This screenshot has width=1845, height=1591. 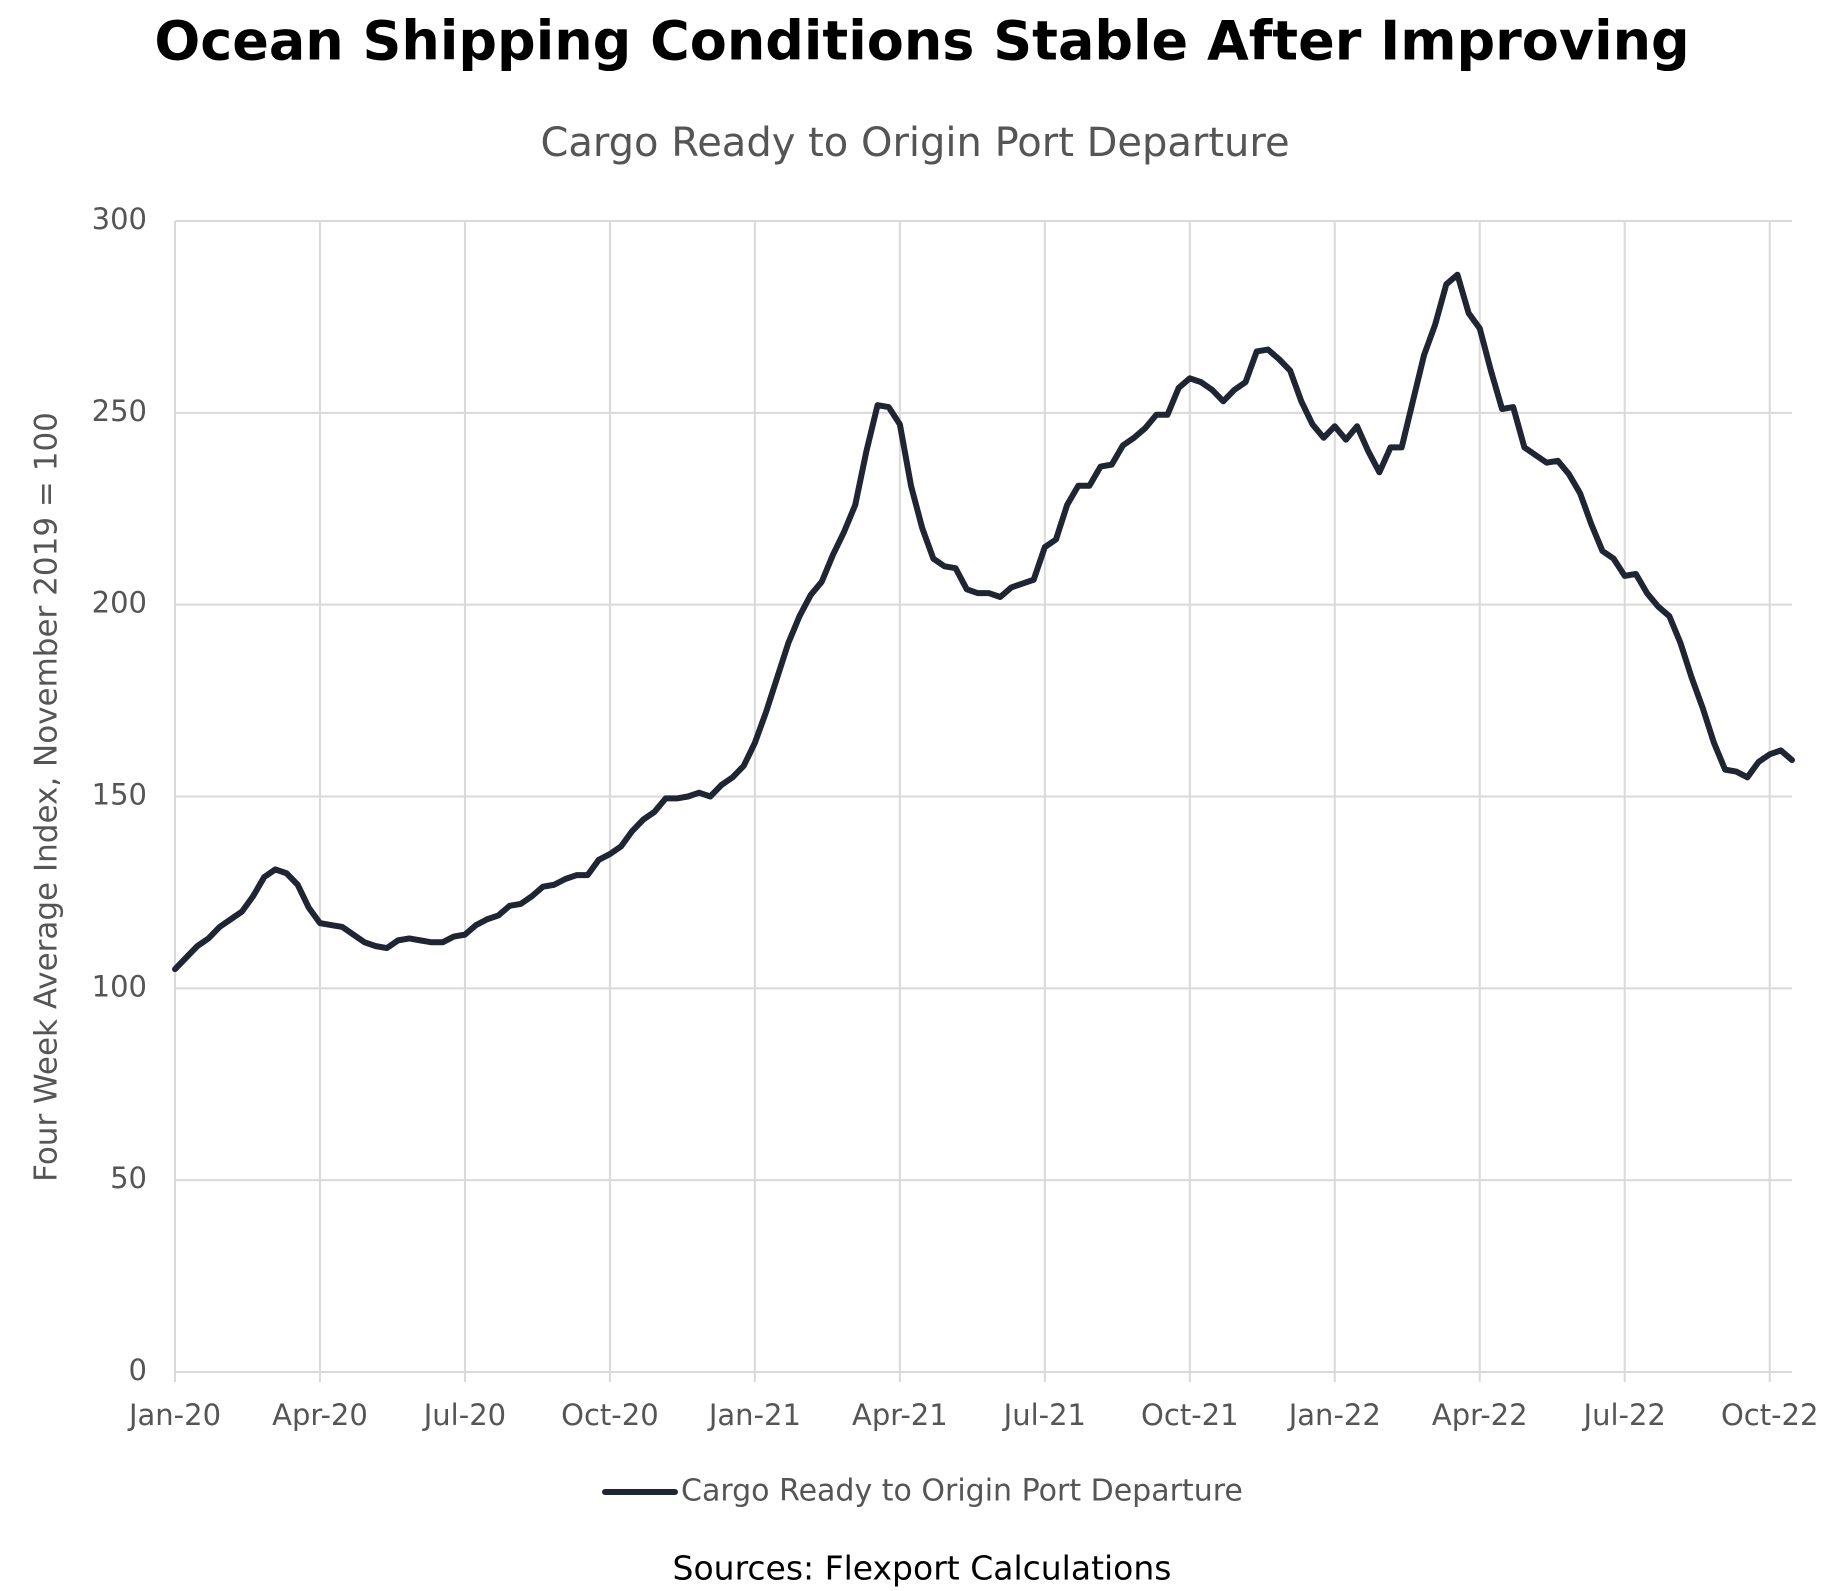 I want to click on x-tick-label: Jul-21, so click(x=1044, y=1415).